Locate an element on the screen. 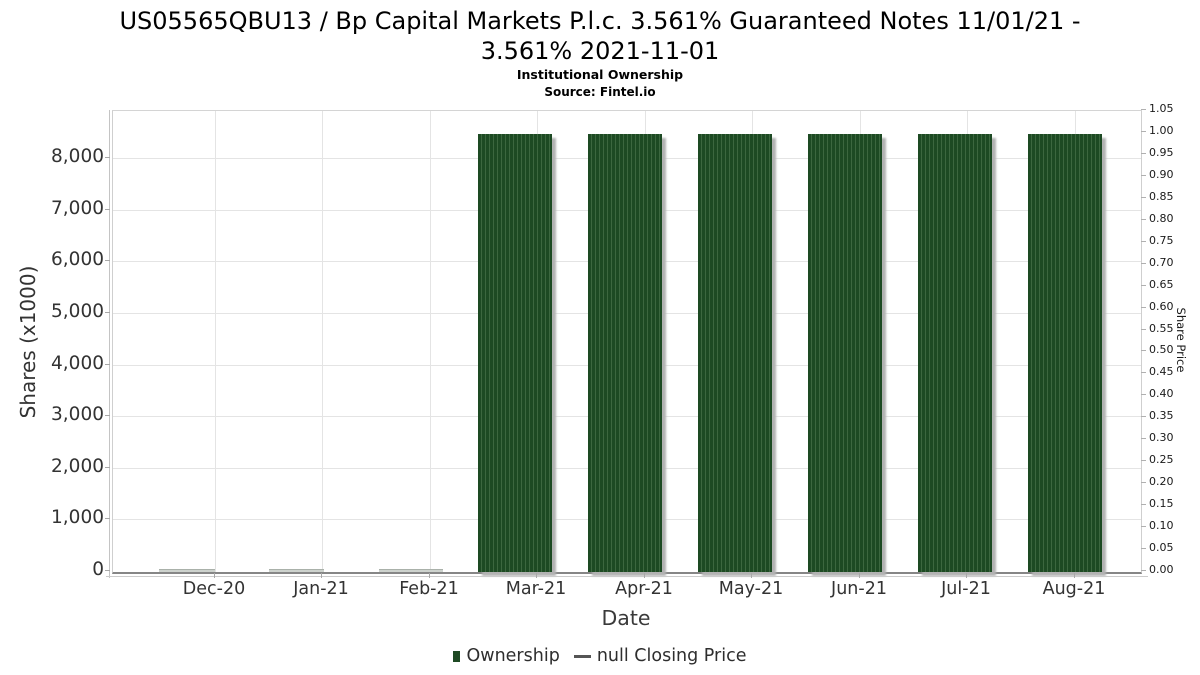  right-axis-tick-label: 1.00 is located at coordinates (1161, 130).